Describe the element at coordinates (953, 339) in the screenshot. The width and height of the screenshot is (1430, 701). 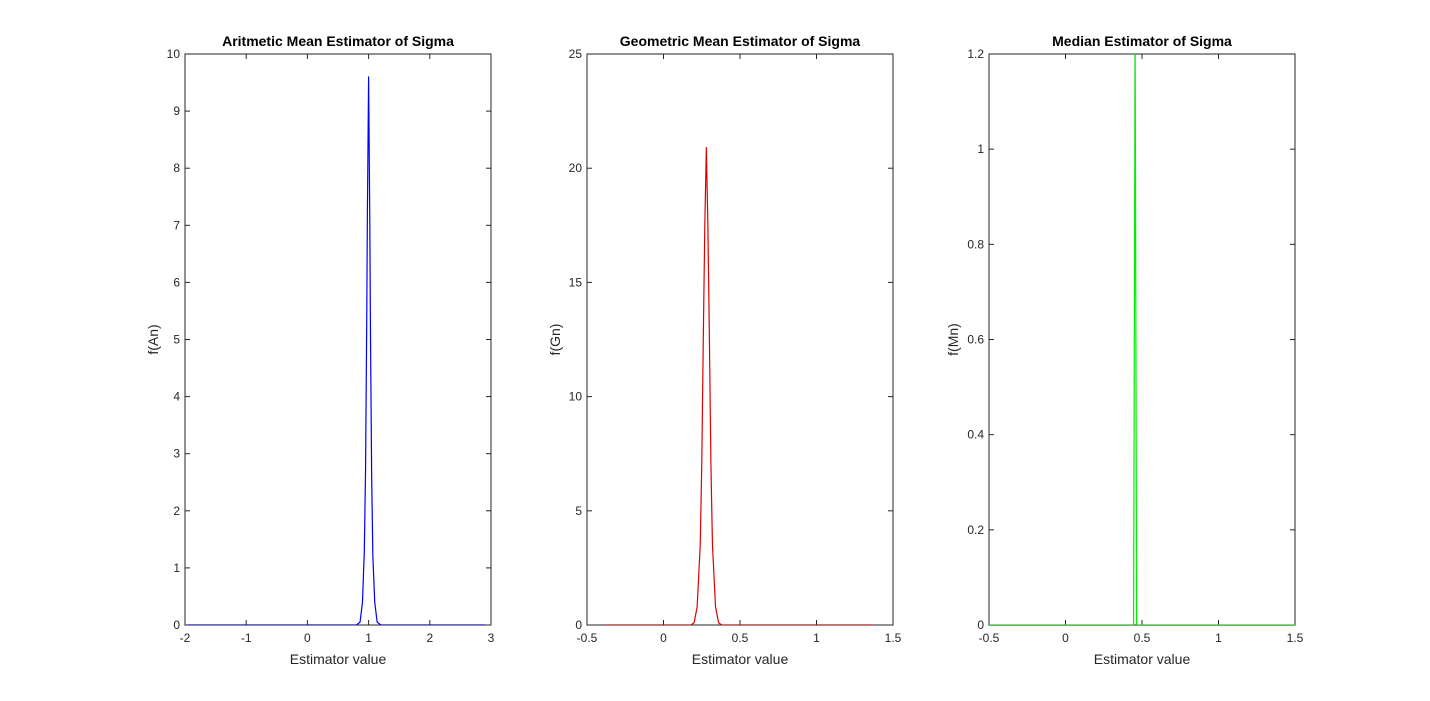
I see `y-axis-label: f(Mn)` at that location.